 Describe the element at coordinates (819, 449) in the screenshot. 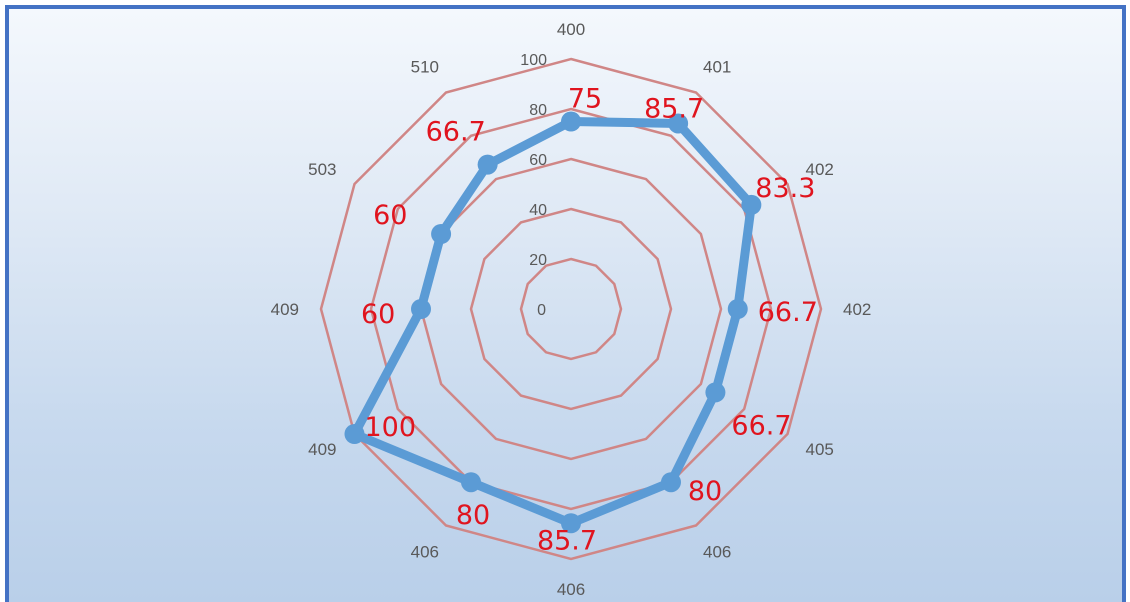

I see `category-label: 405` at that location.